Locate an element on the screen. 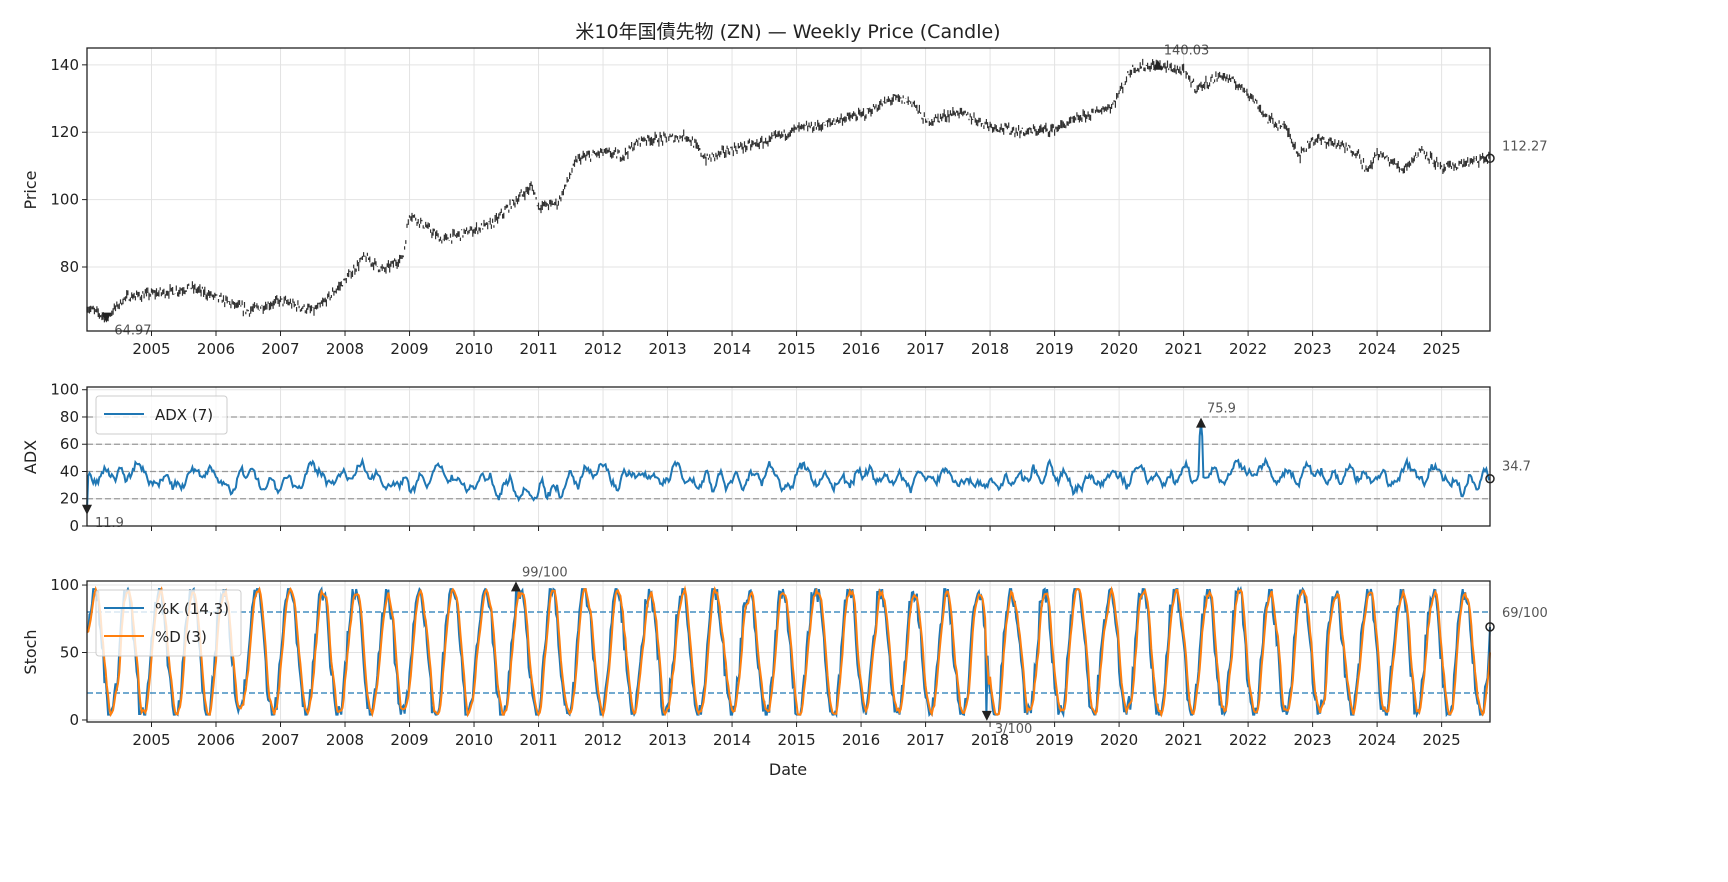 The height and width of the screenshot is (882, 1728). y-tick-label: 50 is located at coordinates (69, 653).